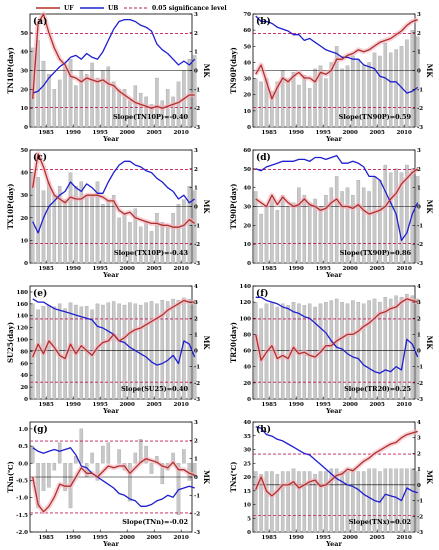 The image size is (439, 550). What do you see at coordinates (196, 53) in the screenshot?
I see `y2-tick-label: 1` at bounding box center [196, 53].